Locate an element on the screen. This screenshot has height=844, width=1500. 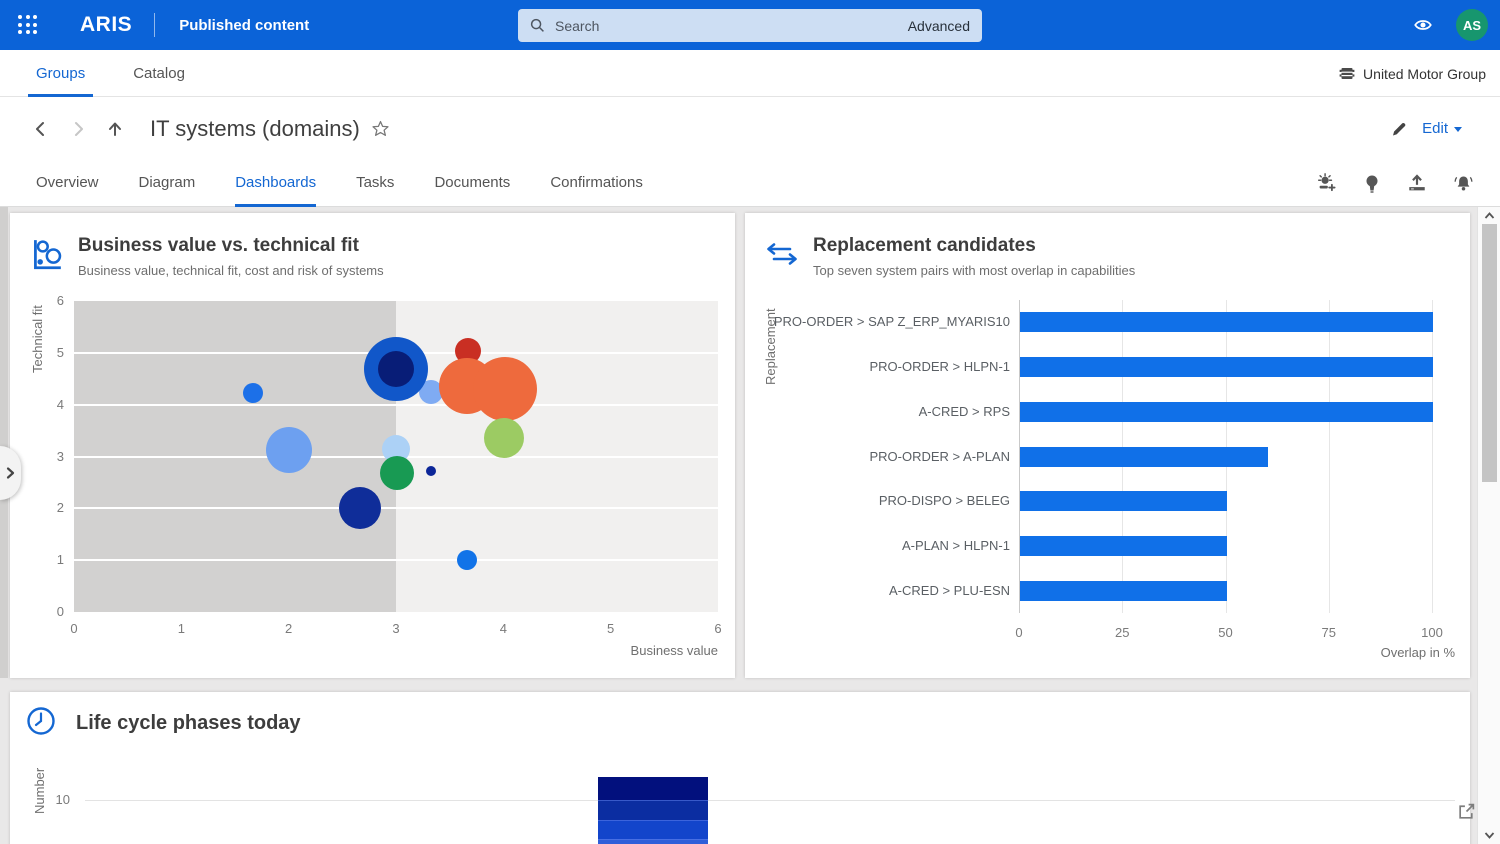
scrollbar-thumb is located at coordinates (1489, 353).